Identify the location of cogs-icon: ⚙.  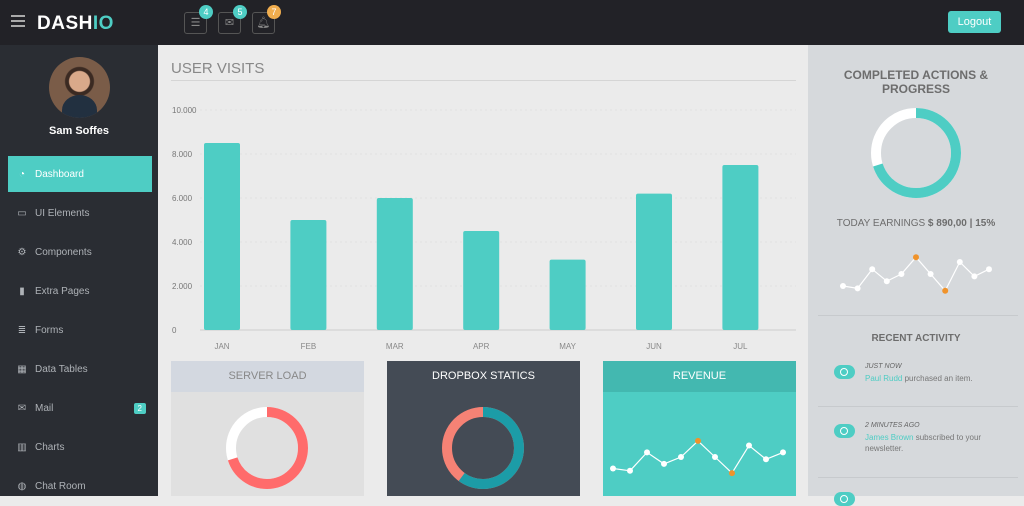
(22, 252).